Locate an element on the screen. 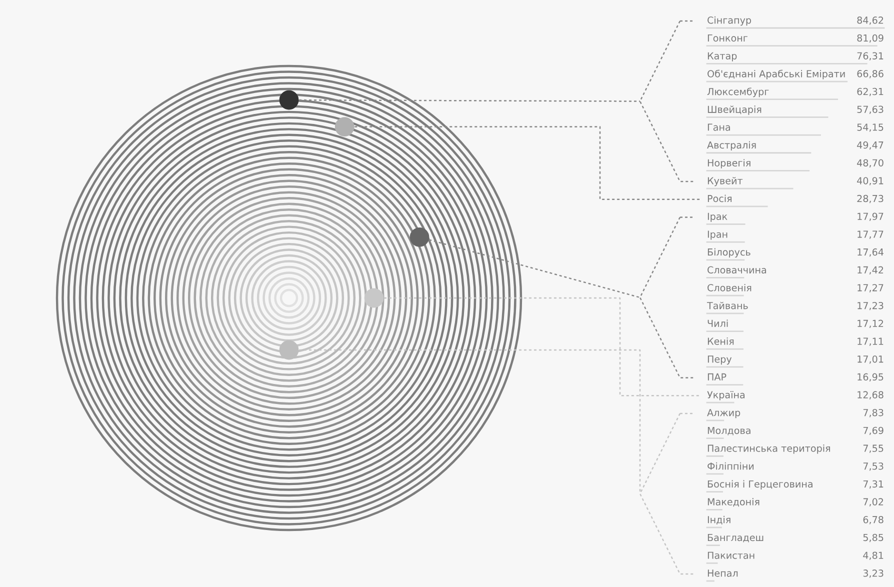 The height and width of the screenshot is (587, 894). data-label: 17,23 is located at coordinates (871, 306).